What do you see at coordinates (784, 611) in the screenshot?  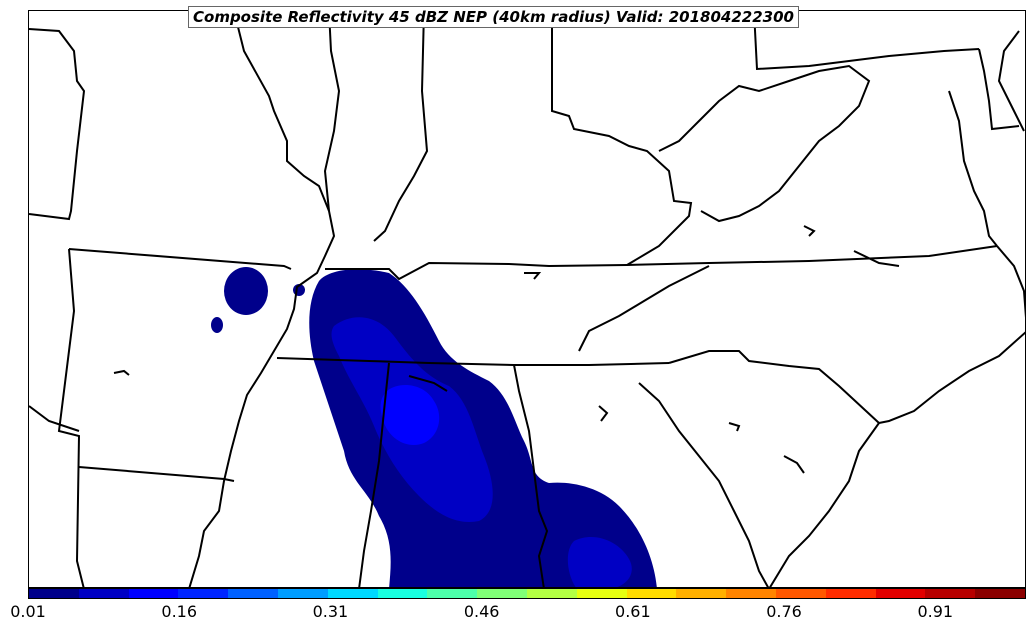 I see `colorbar-tick-label: 0.76` at bounding box center [784, 611].